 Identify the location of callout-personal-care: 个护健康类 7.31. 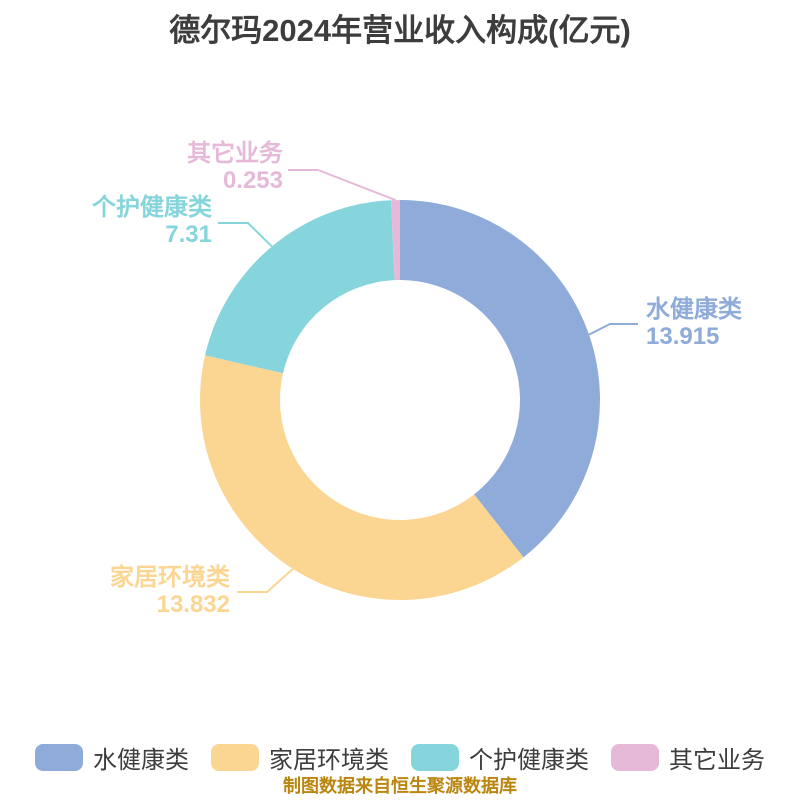
(111, 221).